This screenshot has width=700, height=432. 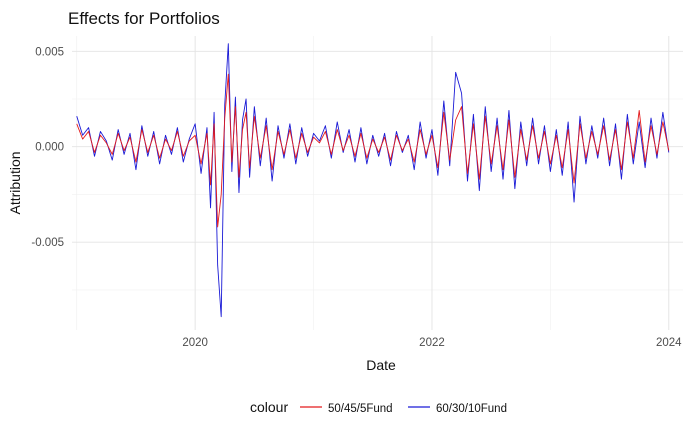 I want to click on x-tick-label: 2022, so click(x=432, y=343).